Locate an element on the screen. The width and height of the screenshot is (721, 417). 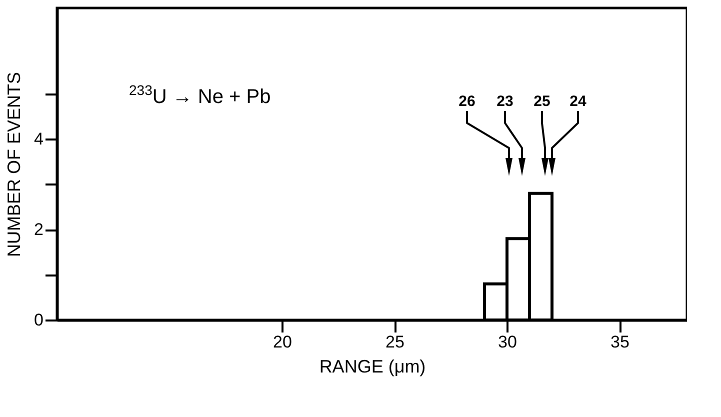
x-tick-label: 20 is located at coordinates (282, 342).